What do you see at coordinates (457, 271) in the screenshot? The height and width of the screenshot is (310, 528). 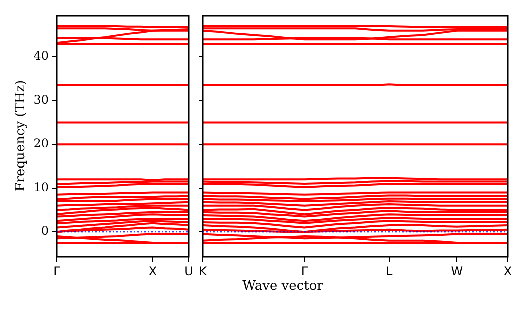 I see `x-tick-label: W` at bounding box center [457, 271].